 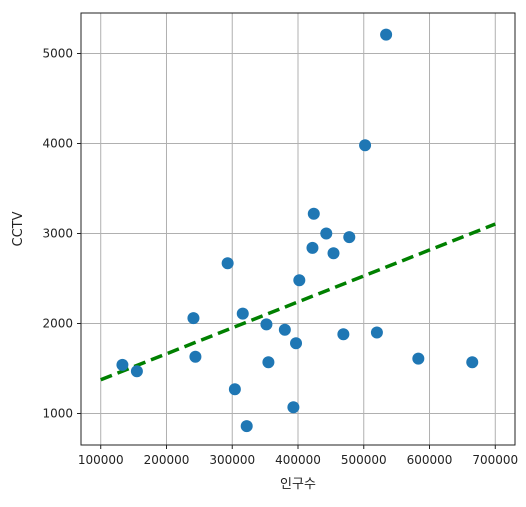 What do you see at coordinates (101, 460) in the screenshot?
I see `x-tick-label: 100000` at bounding box center [101, 460].